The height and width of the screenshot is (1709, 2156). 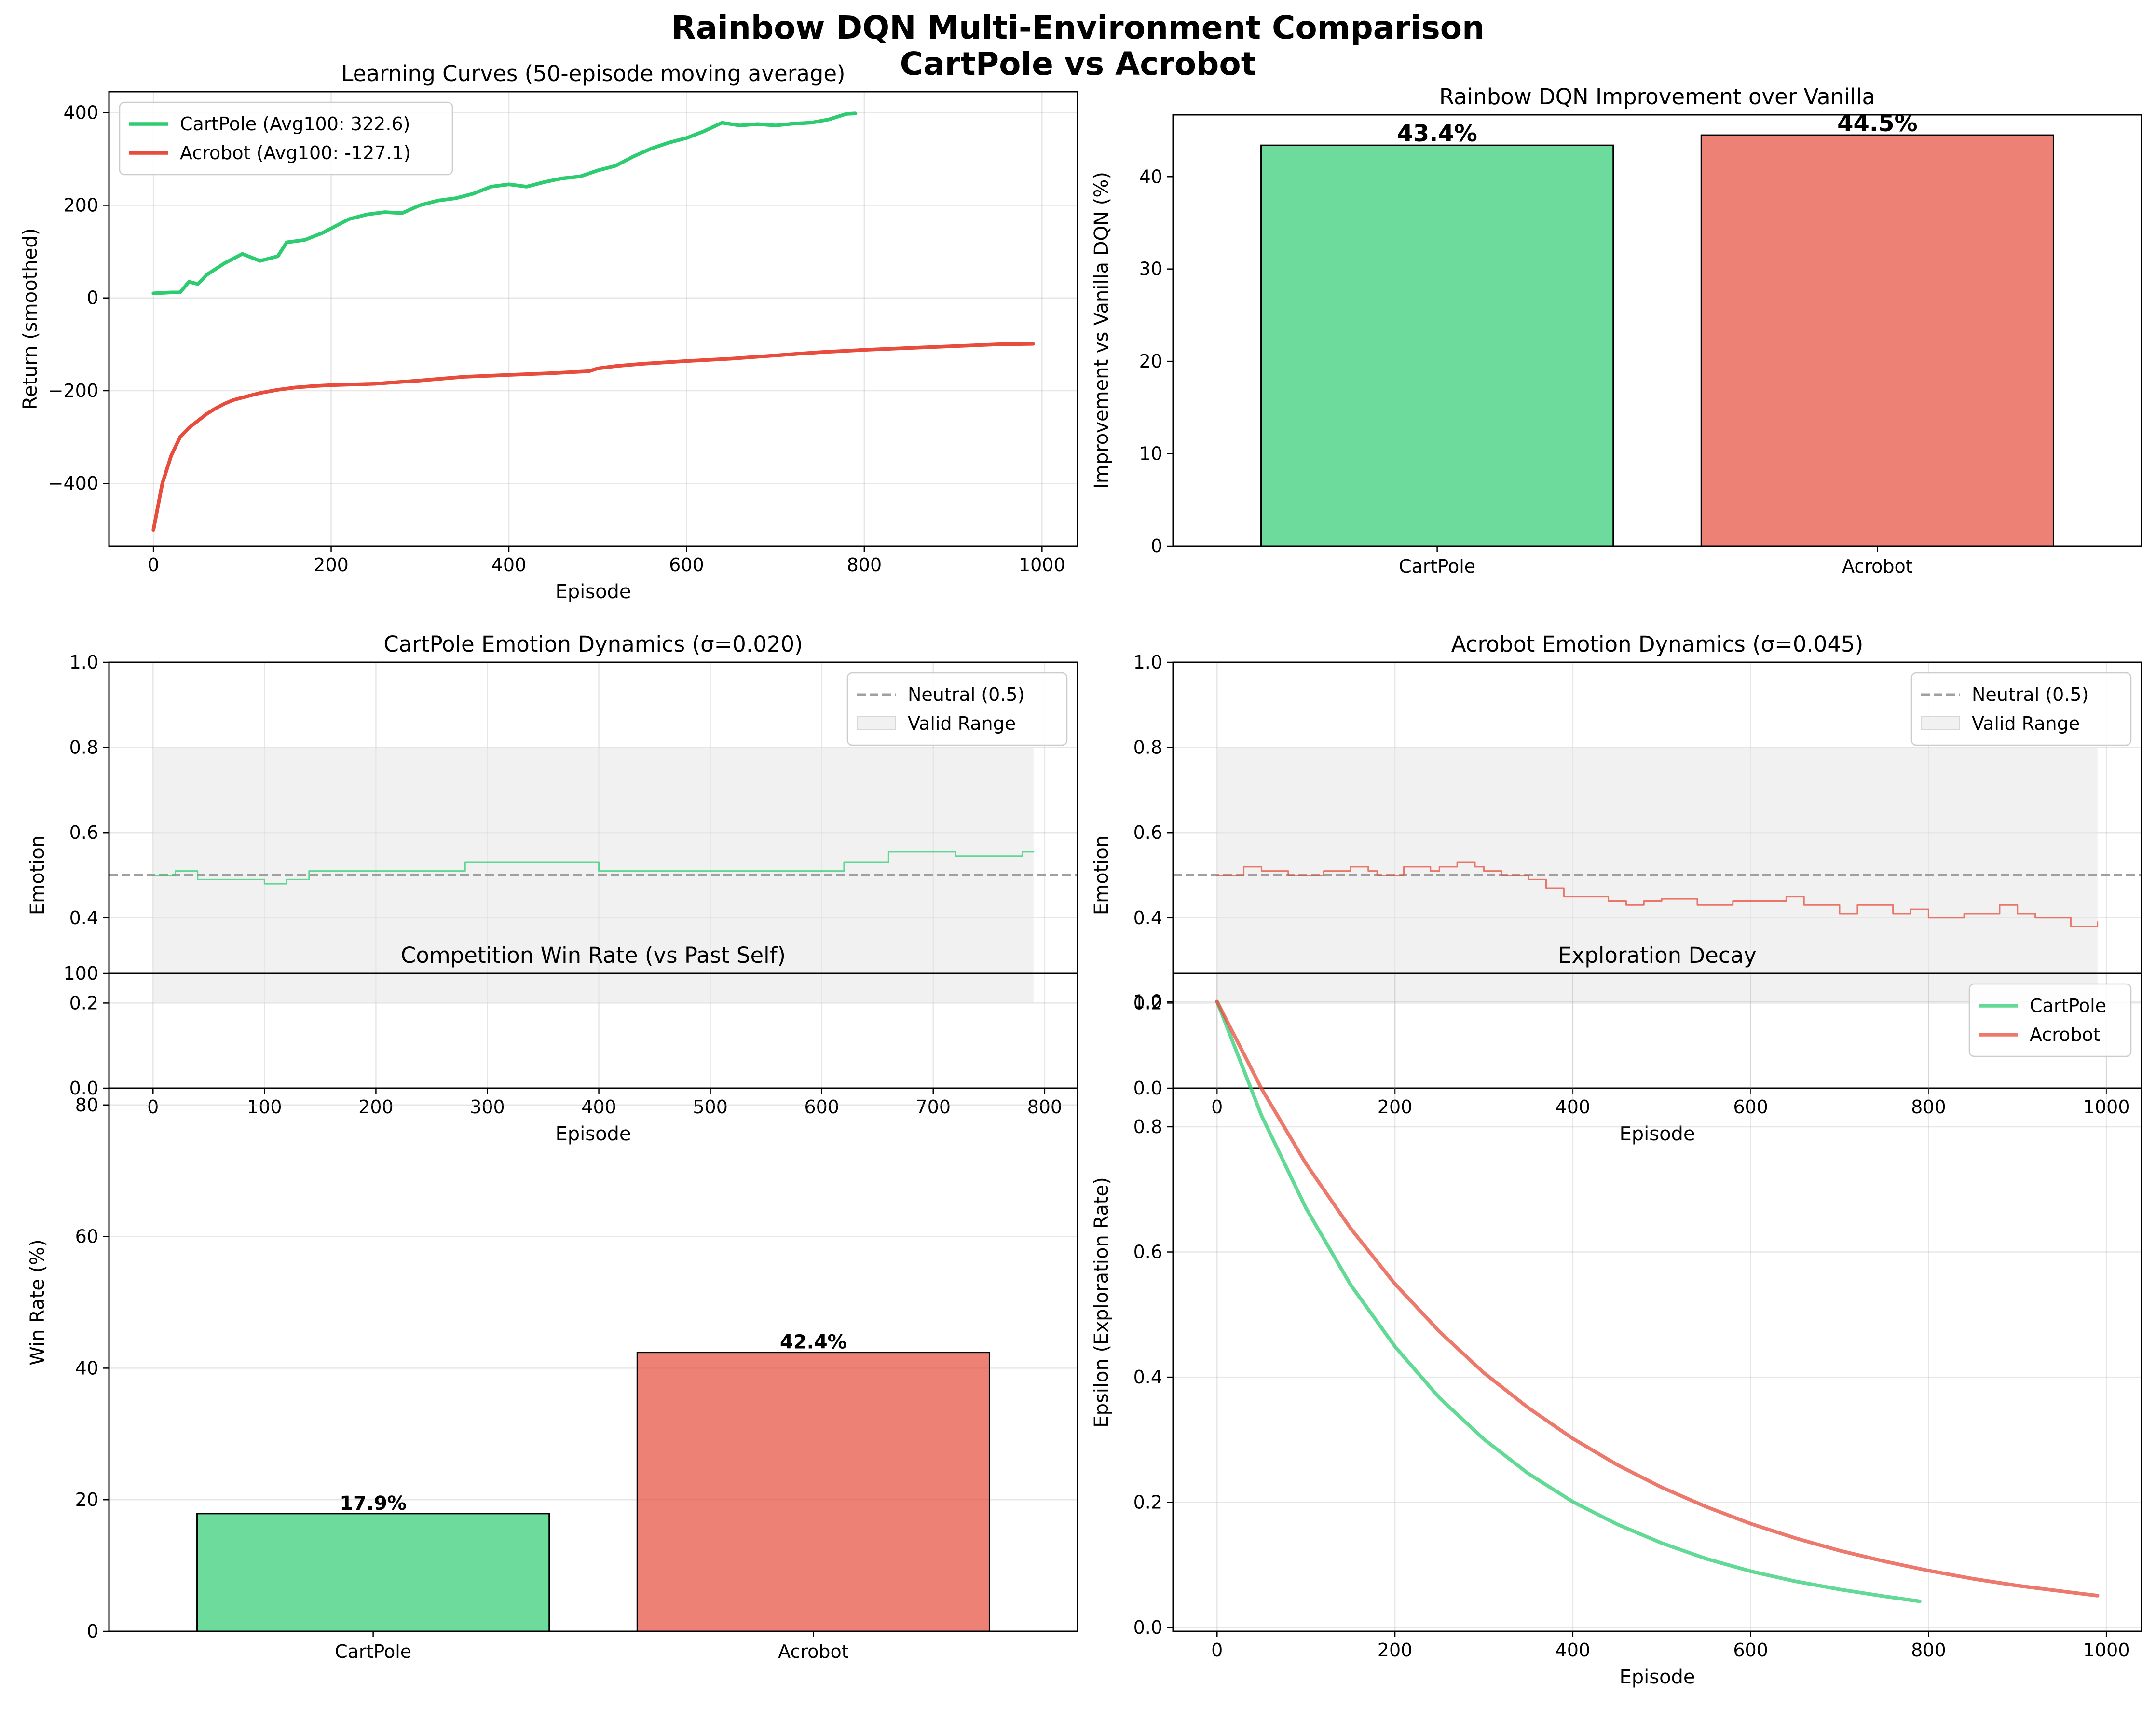 What do you see at coordinates (295, 153) in the screenshot?
I see `legend-label: Acrobot (Avg100: -127.1)` at bounding box center [295, 153].